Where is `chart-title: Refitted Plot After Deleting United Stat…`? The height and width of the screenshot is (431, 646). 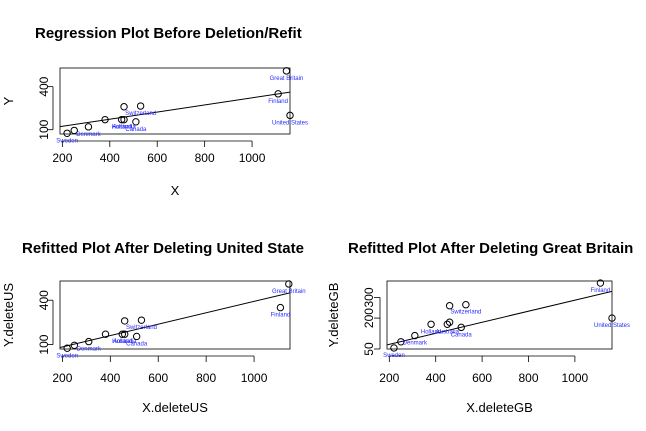 chart-title: Refitted Plot After Deleting United Stat… is located at coordinates (163, 248).